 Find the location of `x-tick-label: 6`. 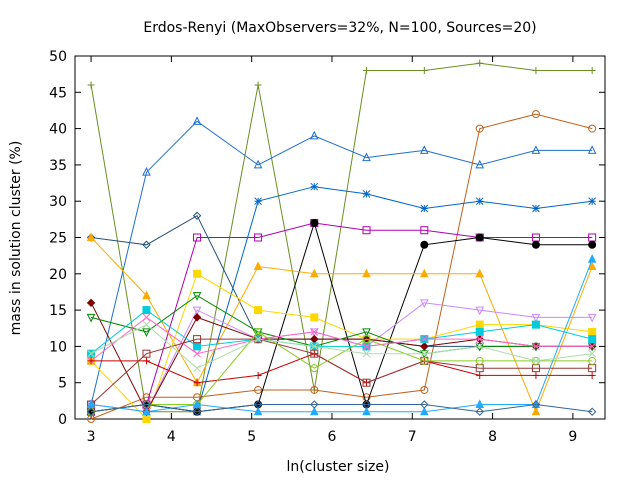

x-tick-label: 6 is located at coordinates (332, 437).